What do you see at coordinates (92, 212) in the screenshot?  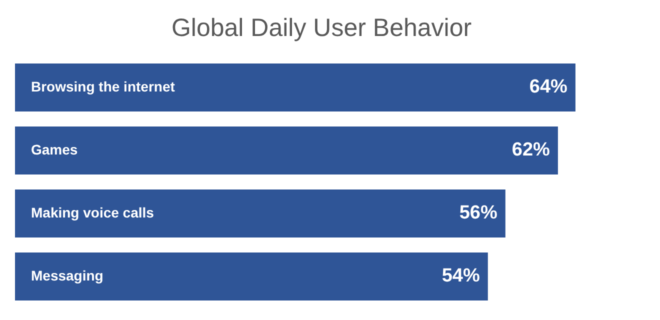 I see `y-tick-label: Making voice calls` at bounding box center [92, 212].